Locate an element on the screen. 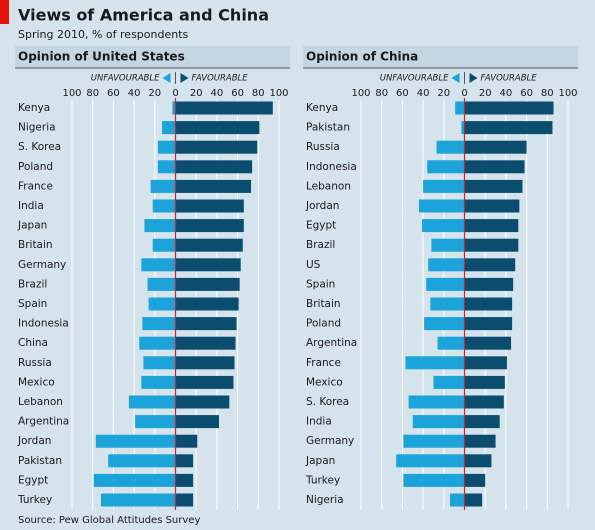 The image size is (595, 530). category-label: Germany is located at coordinates (42, 265).